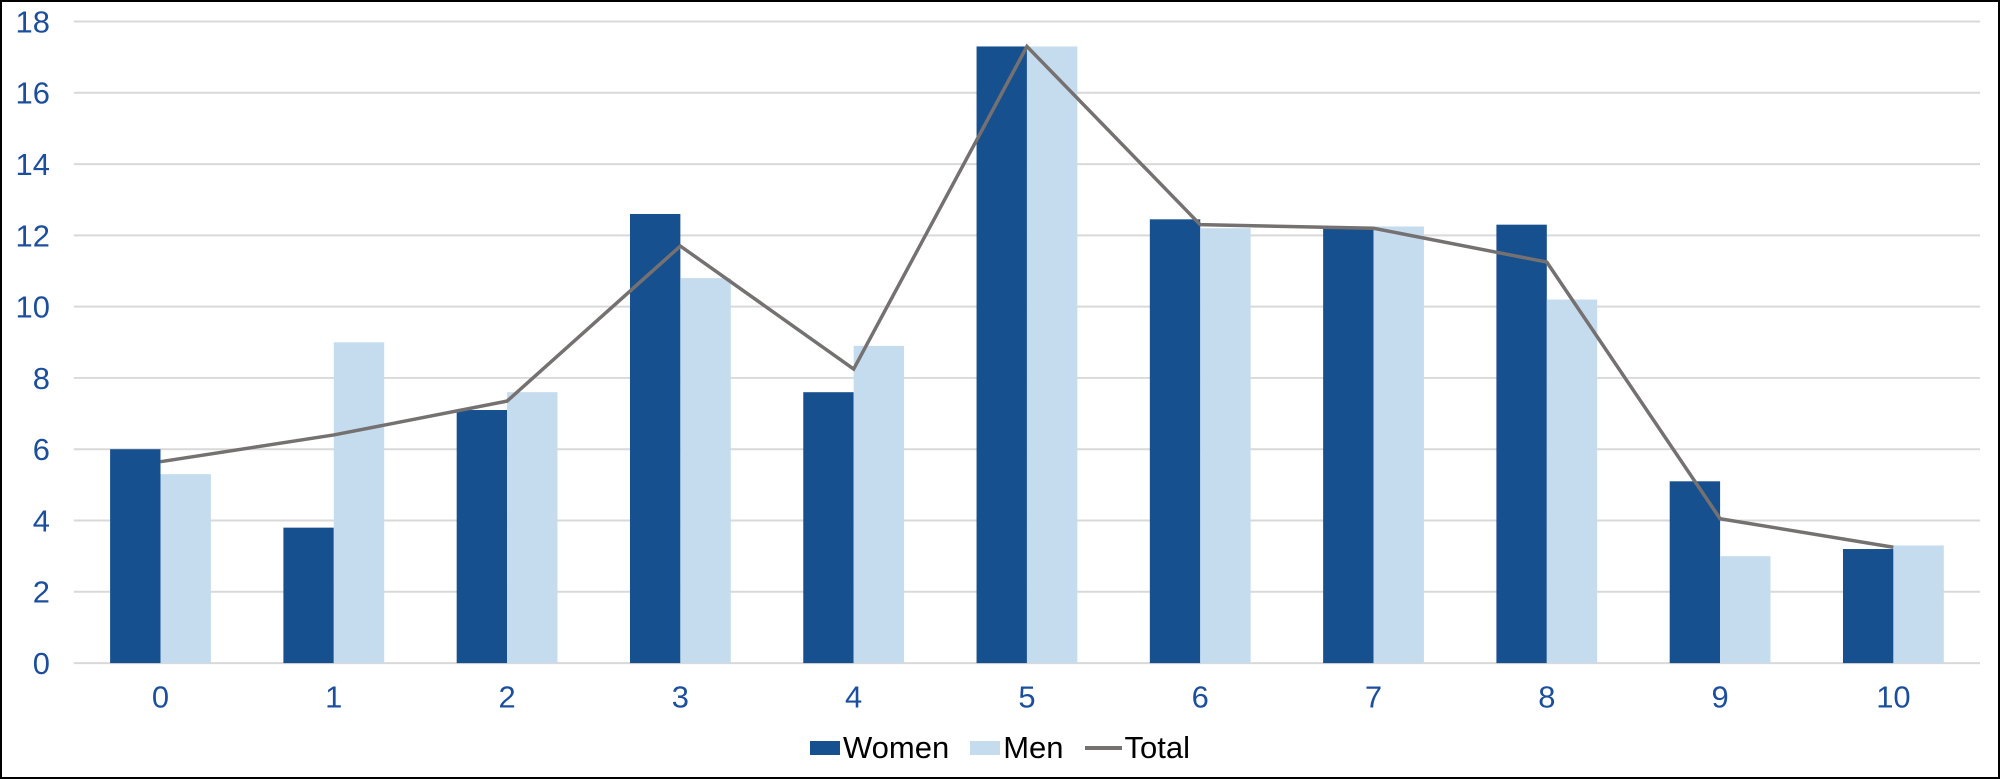 Image resolution: width=2000 pixels, height=779 pixels. I want to click on y-tick-label-18: 18, so click(33, 21).